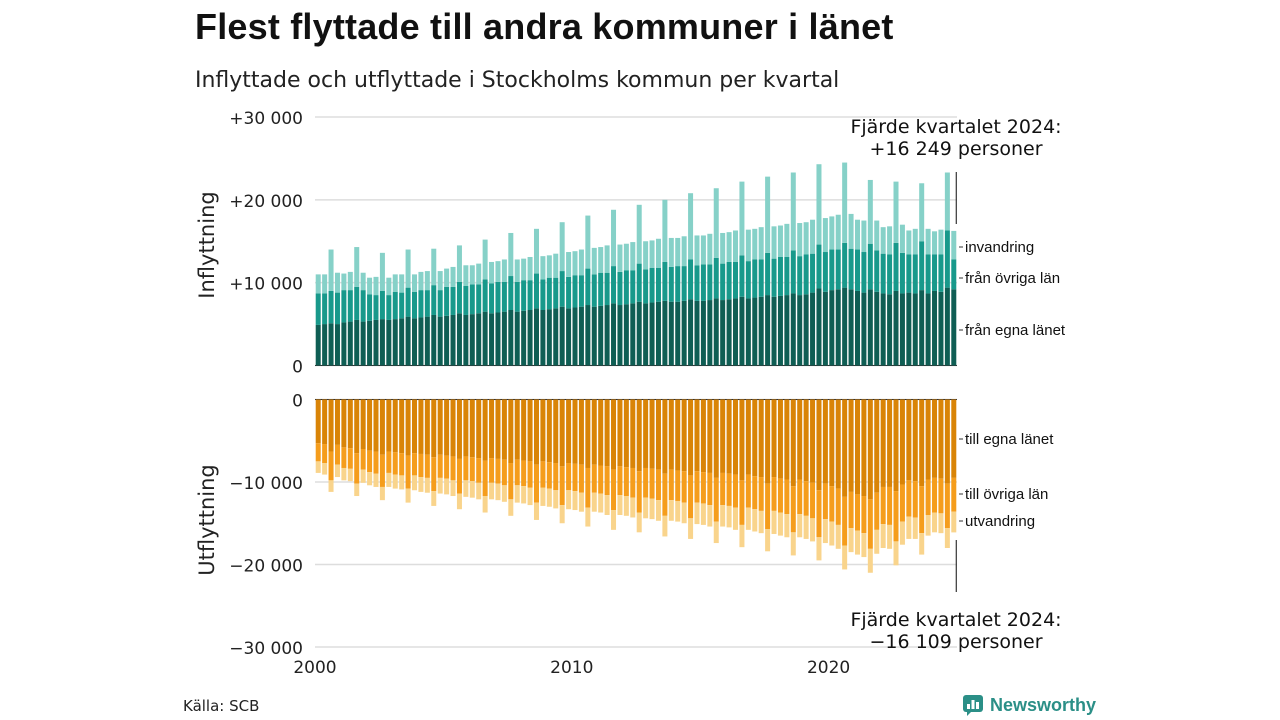 The width and height of the screenshot is (1280, 720). What do you see at coordinates (207, 520) in the screenshot?
I see `y-axis-title-utflyttning: Utflyttning` at bounding box center [207, 520].